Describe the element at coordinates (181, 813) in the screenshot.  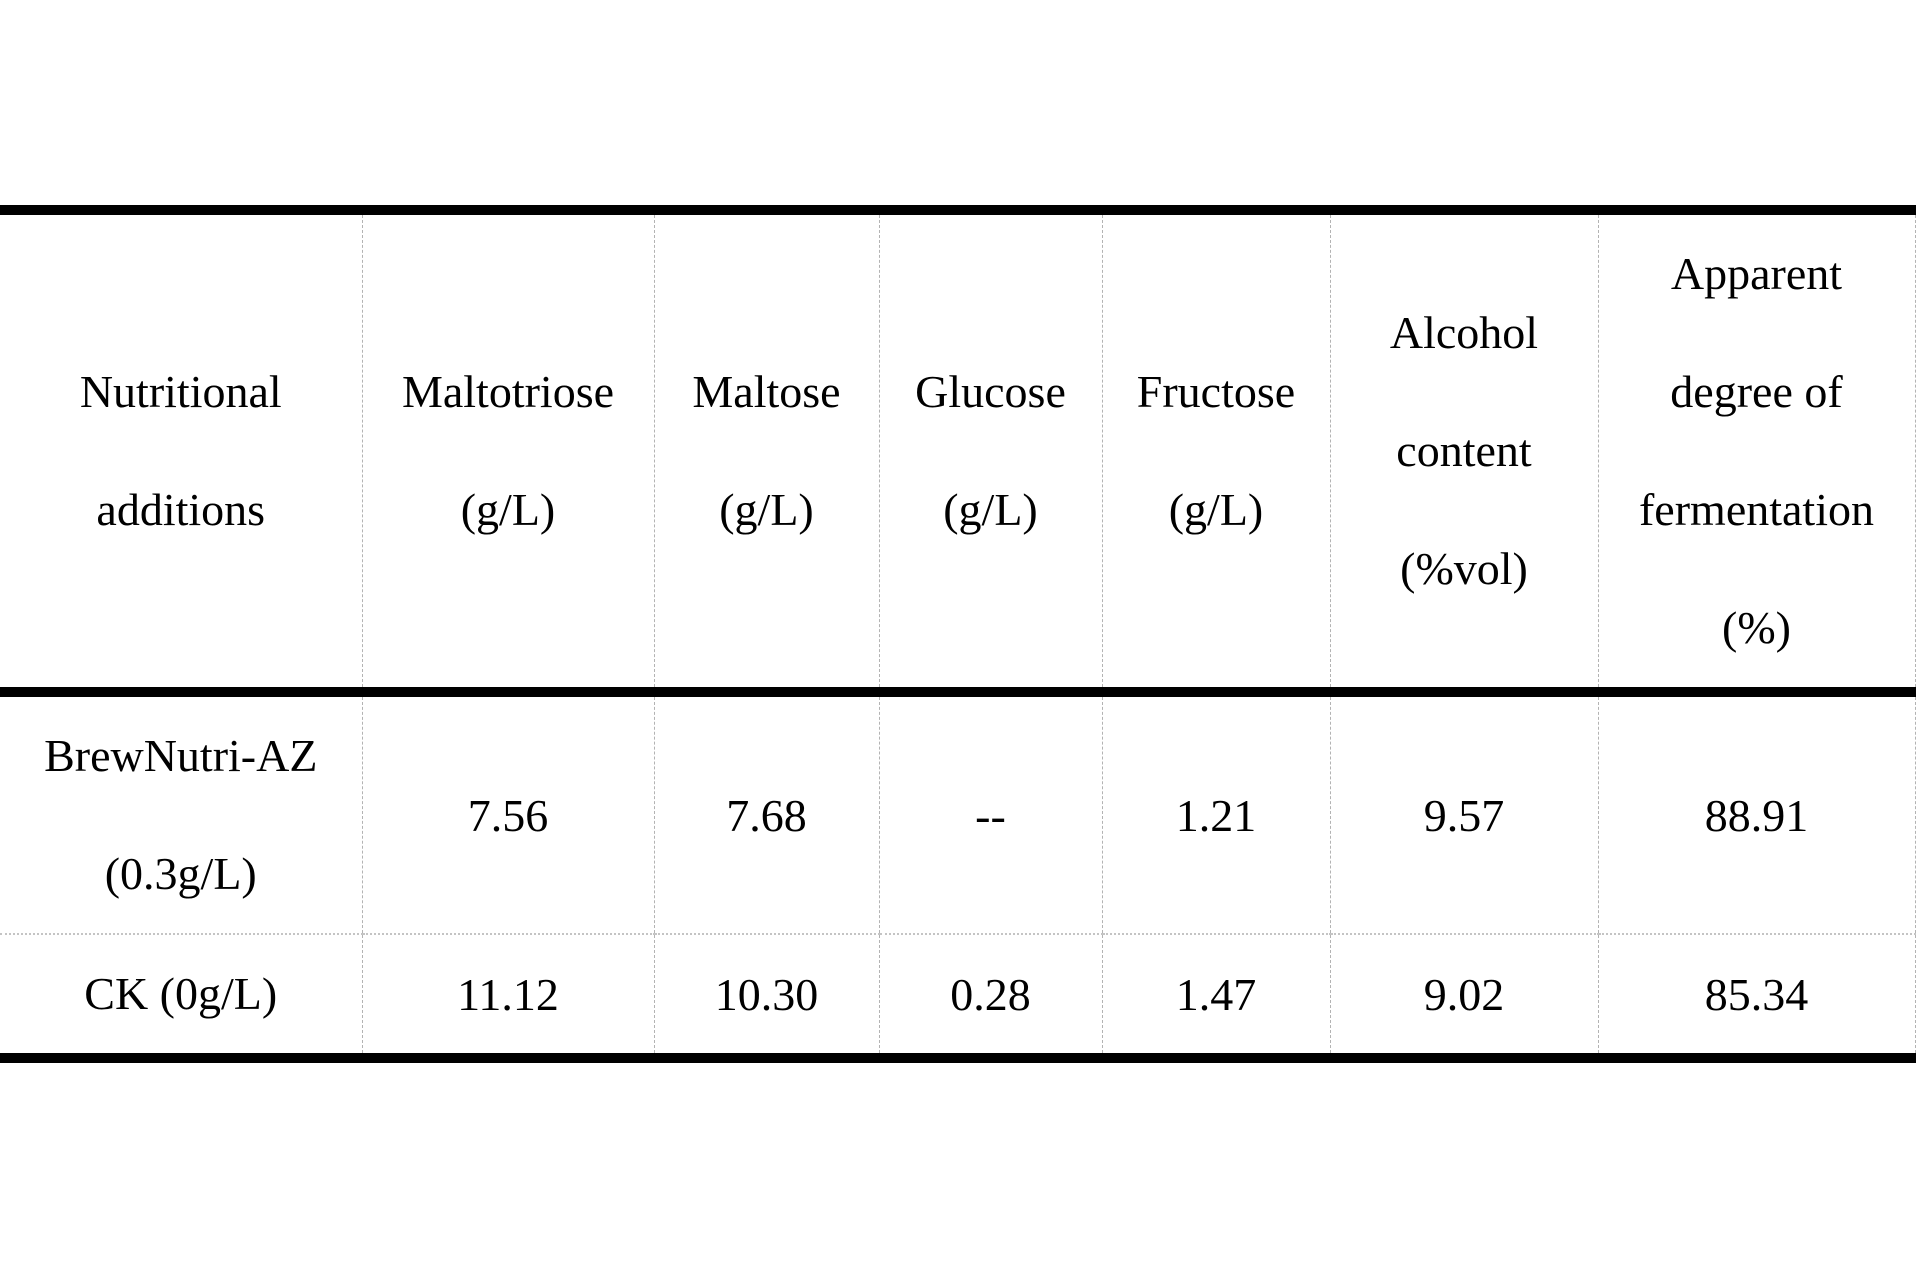
I see `row-label-brewnutri-az: BrewNutri-AZ (0.3g/L)` at that location.